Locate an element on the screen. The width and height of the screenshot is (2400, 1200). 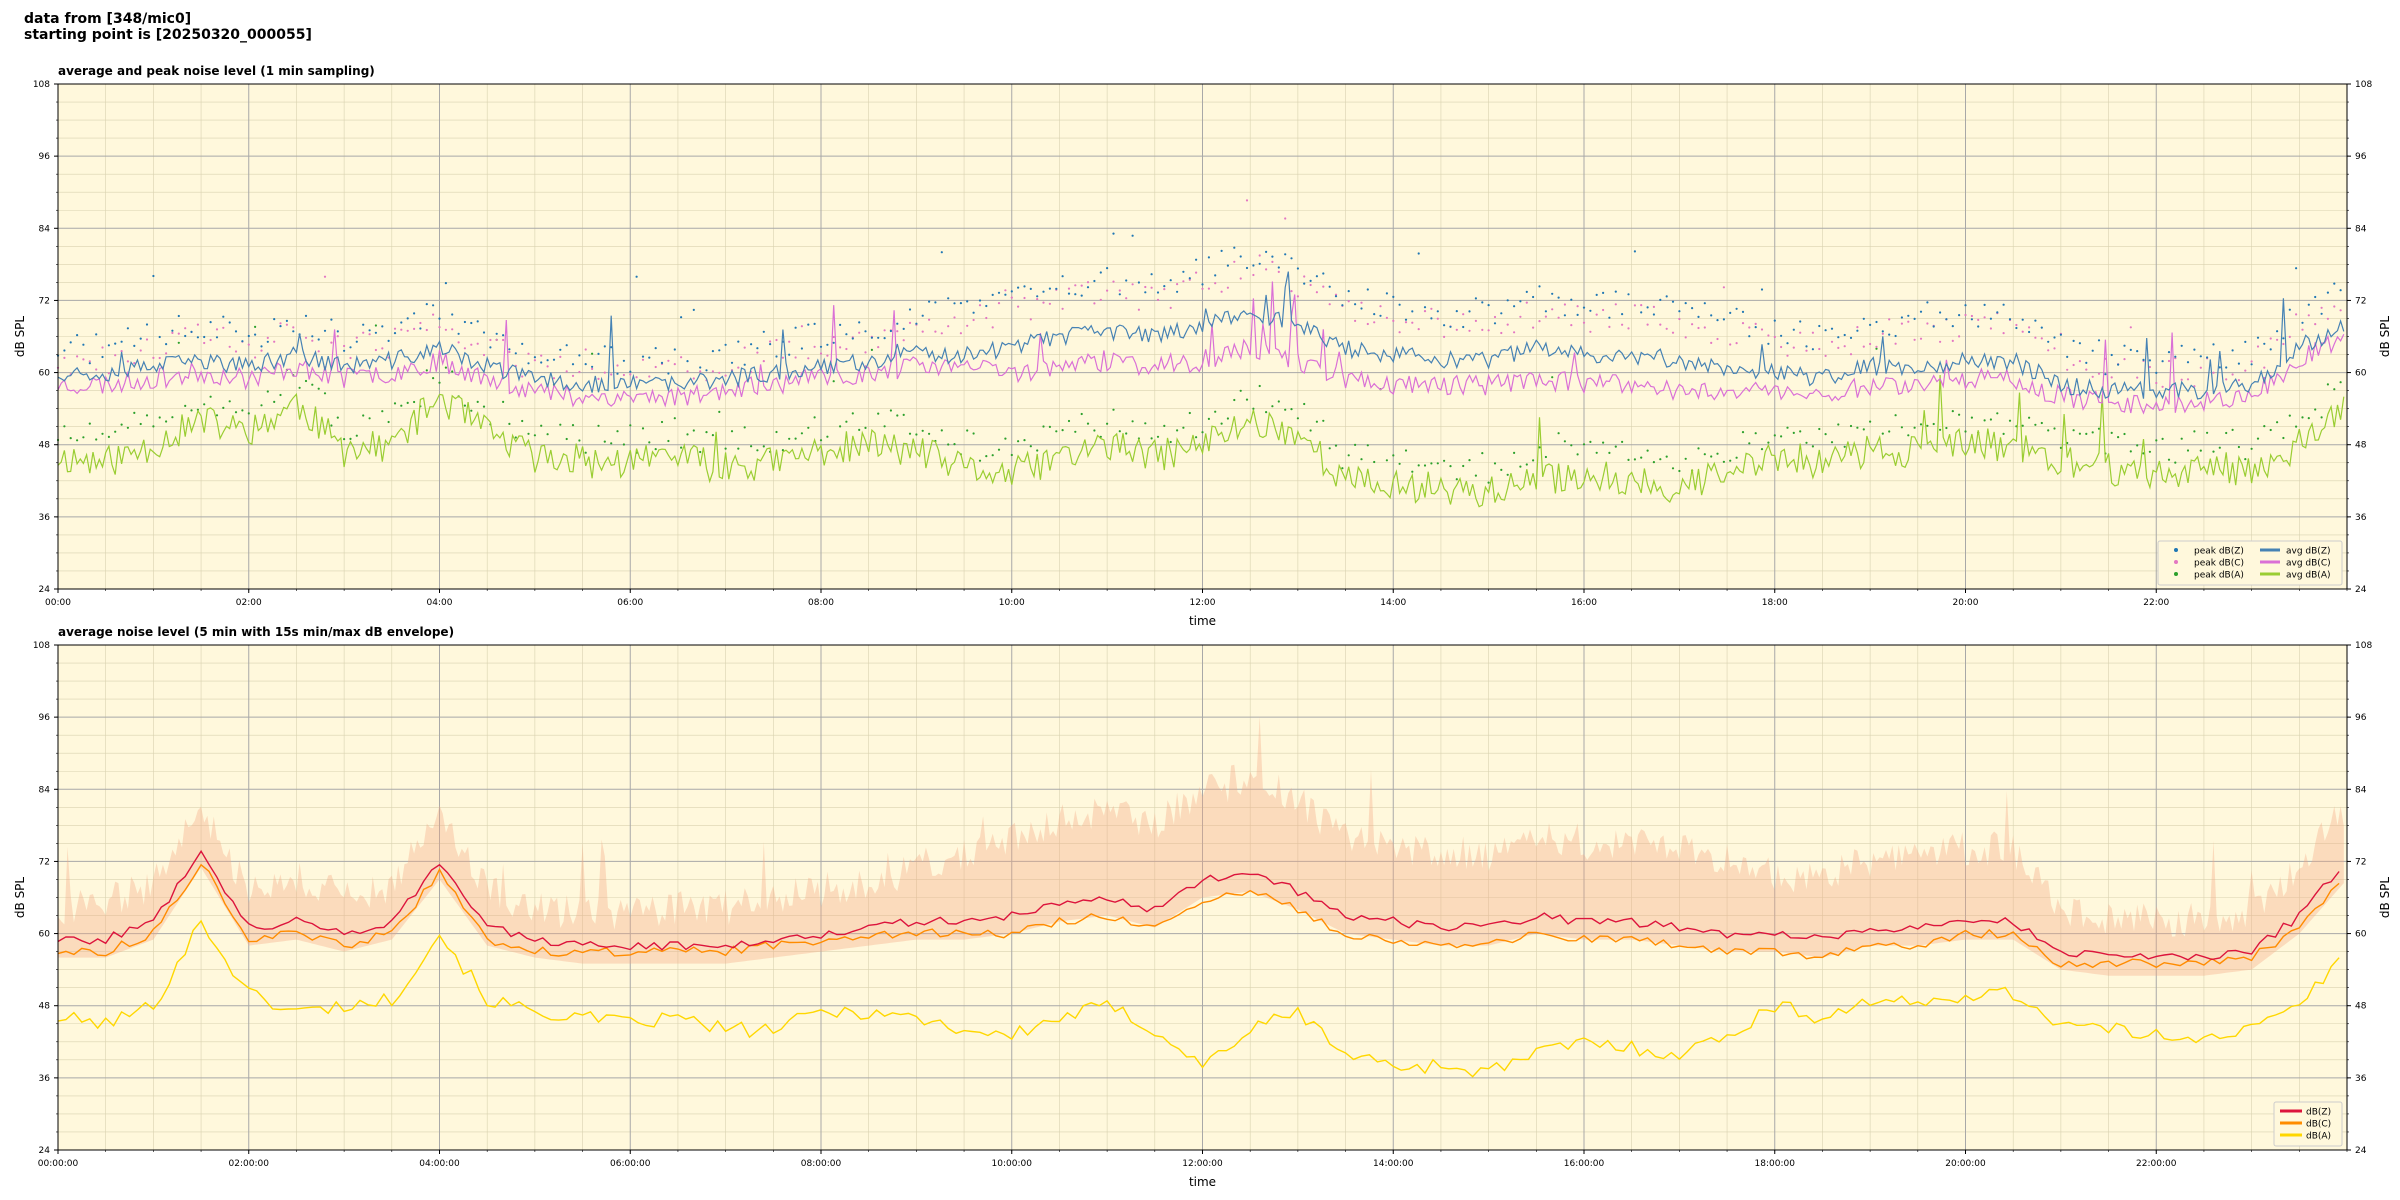
x-tick-label: 18:00 is located at coordinates (1775, 603).